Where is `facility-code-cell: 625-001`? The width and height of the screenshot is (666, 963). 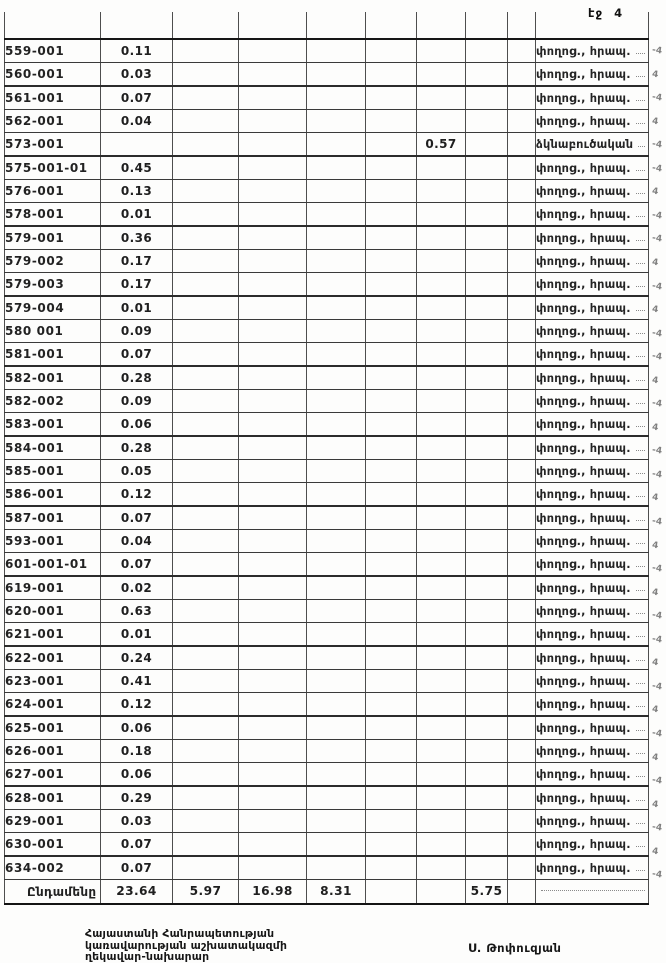
facility-code-cell: 625-001 is located at coordinates (52, 727).